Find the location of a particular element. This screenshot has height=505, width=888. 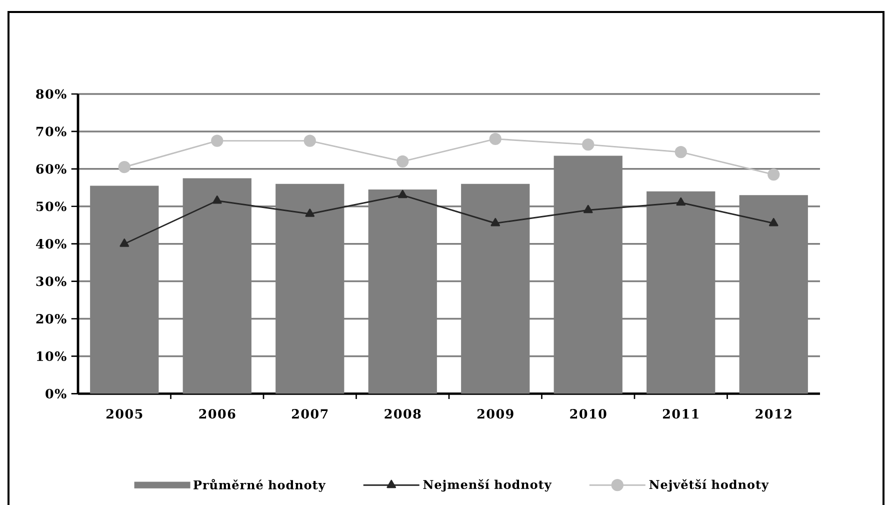

x-tick-label: 2007 is located at coordinates (310, 414).